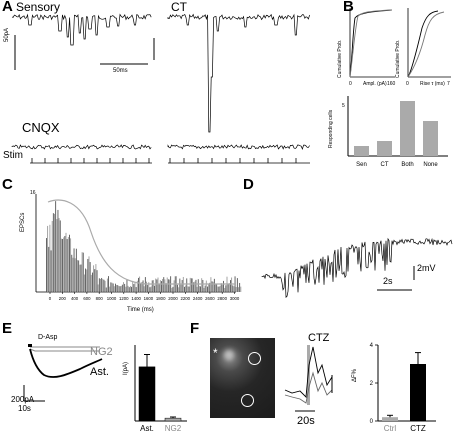  I want to click on panel-d-trace, so click(357, 267).